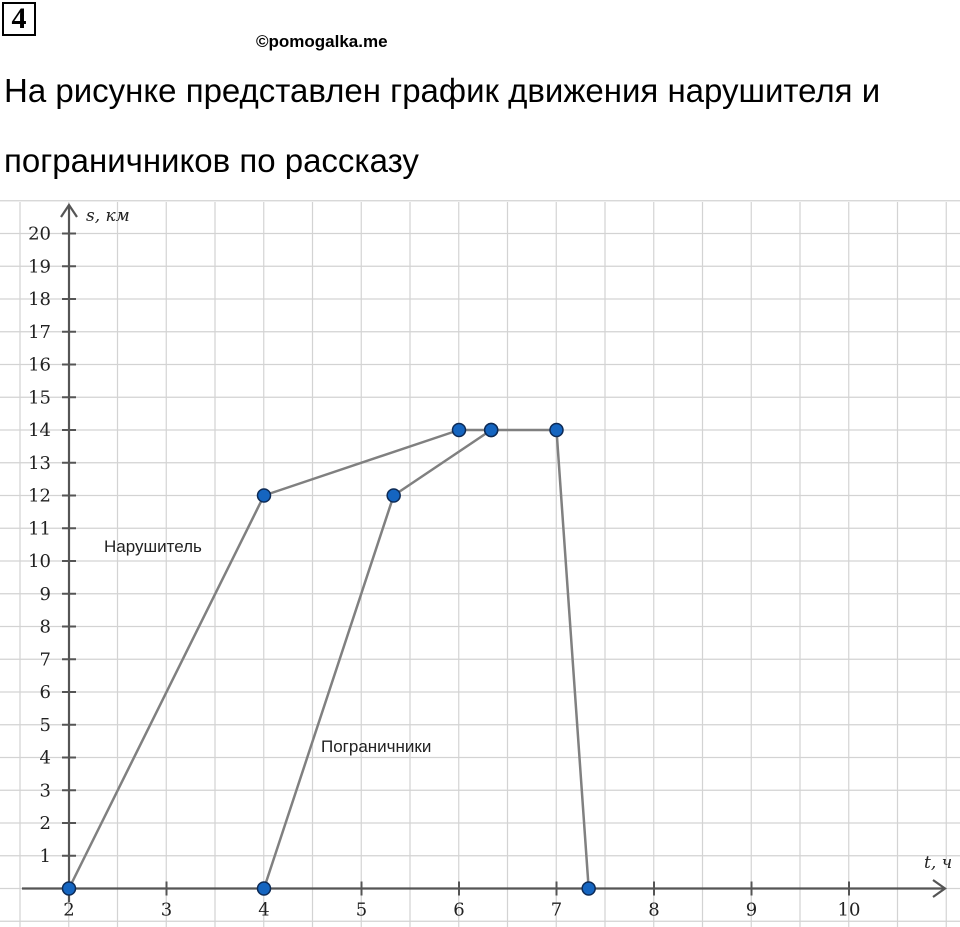 The image size is (960, 927). What do you see at coordinates (45, 627) in the screenshot?
I see `y-tick-label: 8` at bounding box center [45, 627].